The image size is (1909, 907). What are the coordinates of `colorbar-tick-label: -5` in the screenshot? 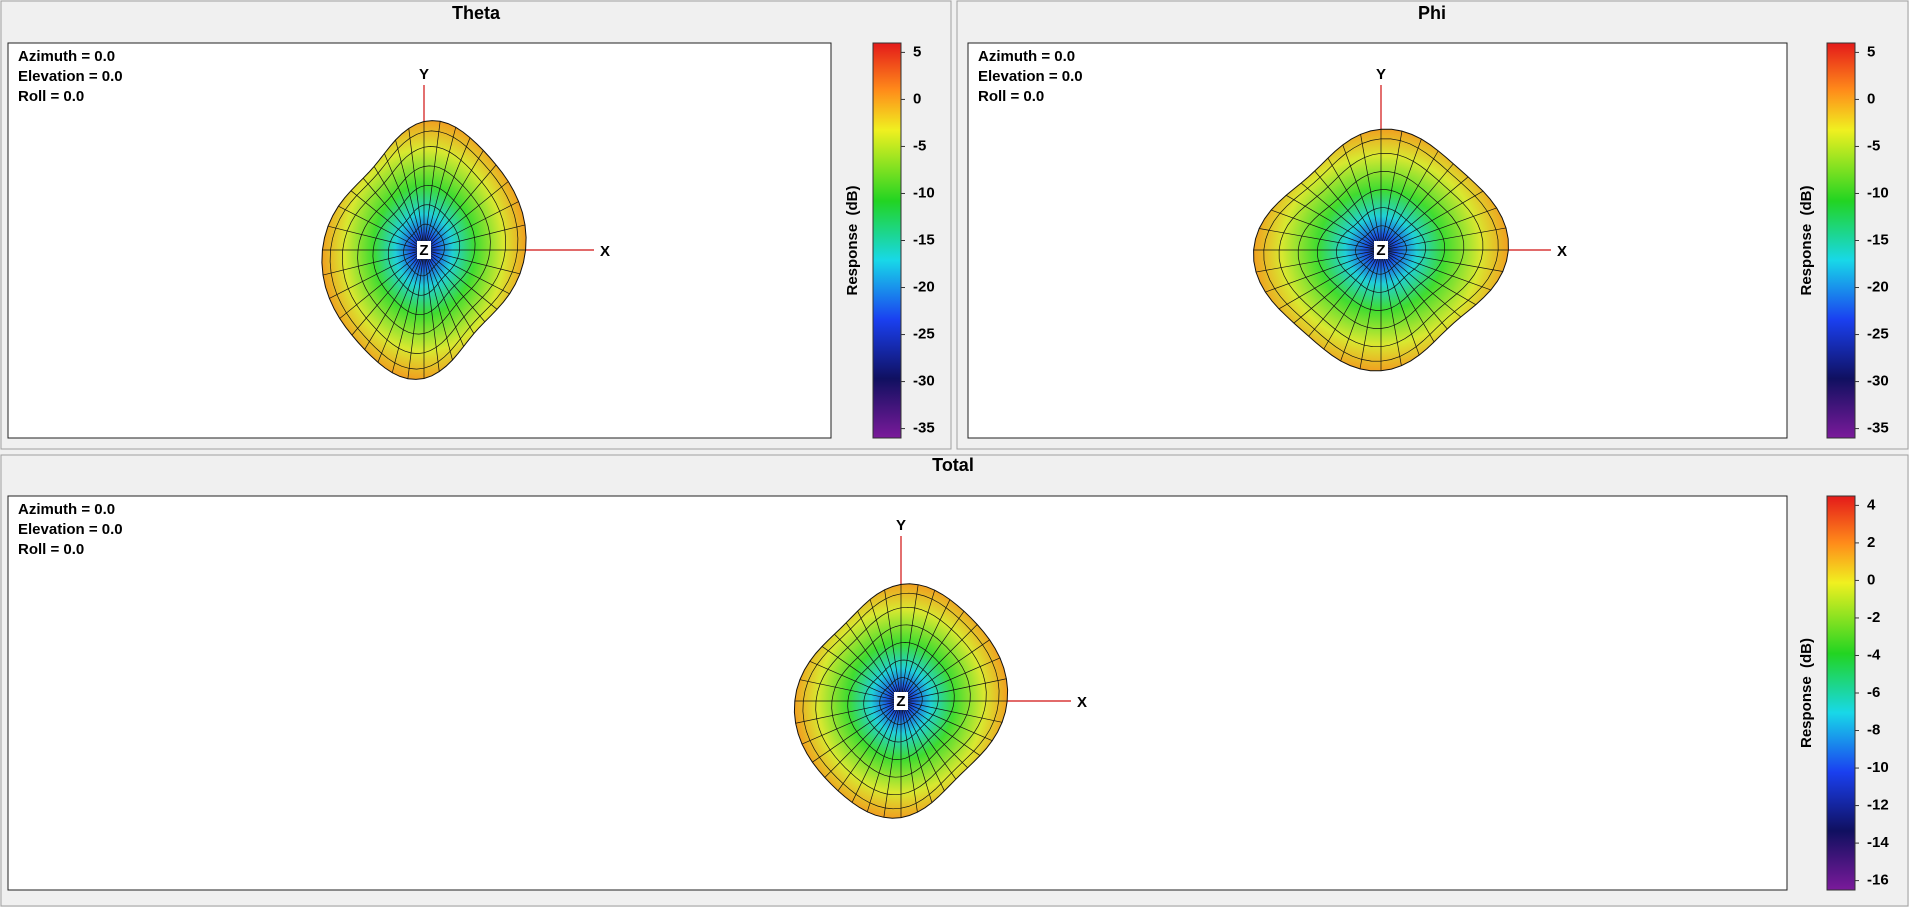 It's located at (1873, 145).